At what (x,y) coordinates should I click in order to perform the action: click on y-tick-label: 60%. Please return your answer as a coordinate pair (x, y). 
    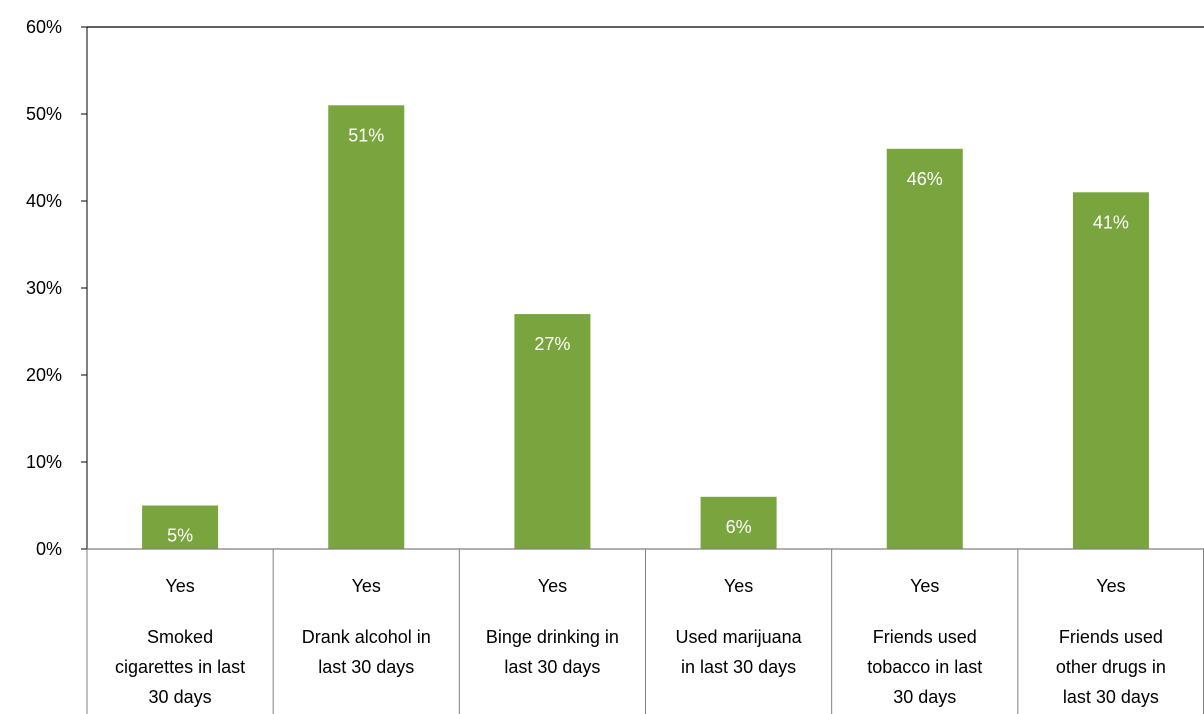
    Looking at the image, I should click on (44, 27).